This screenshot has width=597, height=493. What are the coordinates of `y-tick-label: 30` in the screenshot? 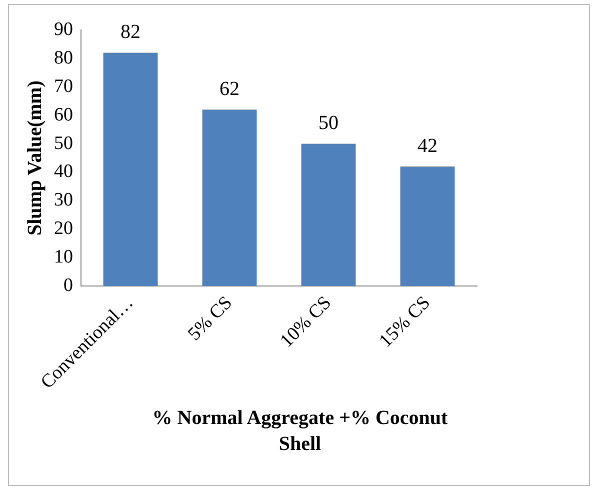 It's located at (63, 200).